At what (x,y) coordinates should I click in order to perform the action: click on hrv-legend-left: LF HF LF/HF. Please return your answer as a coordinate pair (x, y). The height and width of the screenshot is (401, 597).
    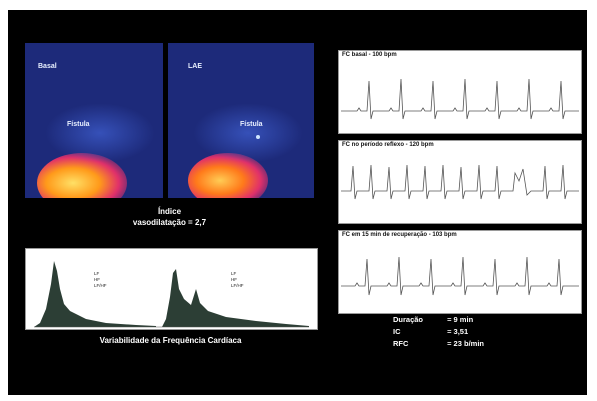
    Looking at the image, I should click on (100, 280).